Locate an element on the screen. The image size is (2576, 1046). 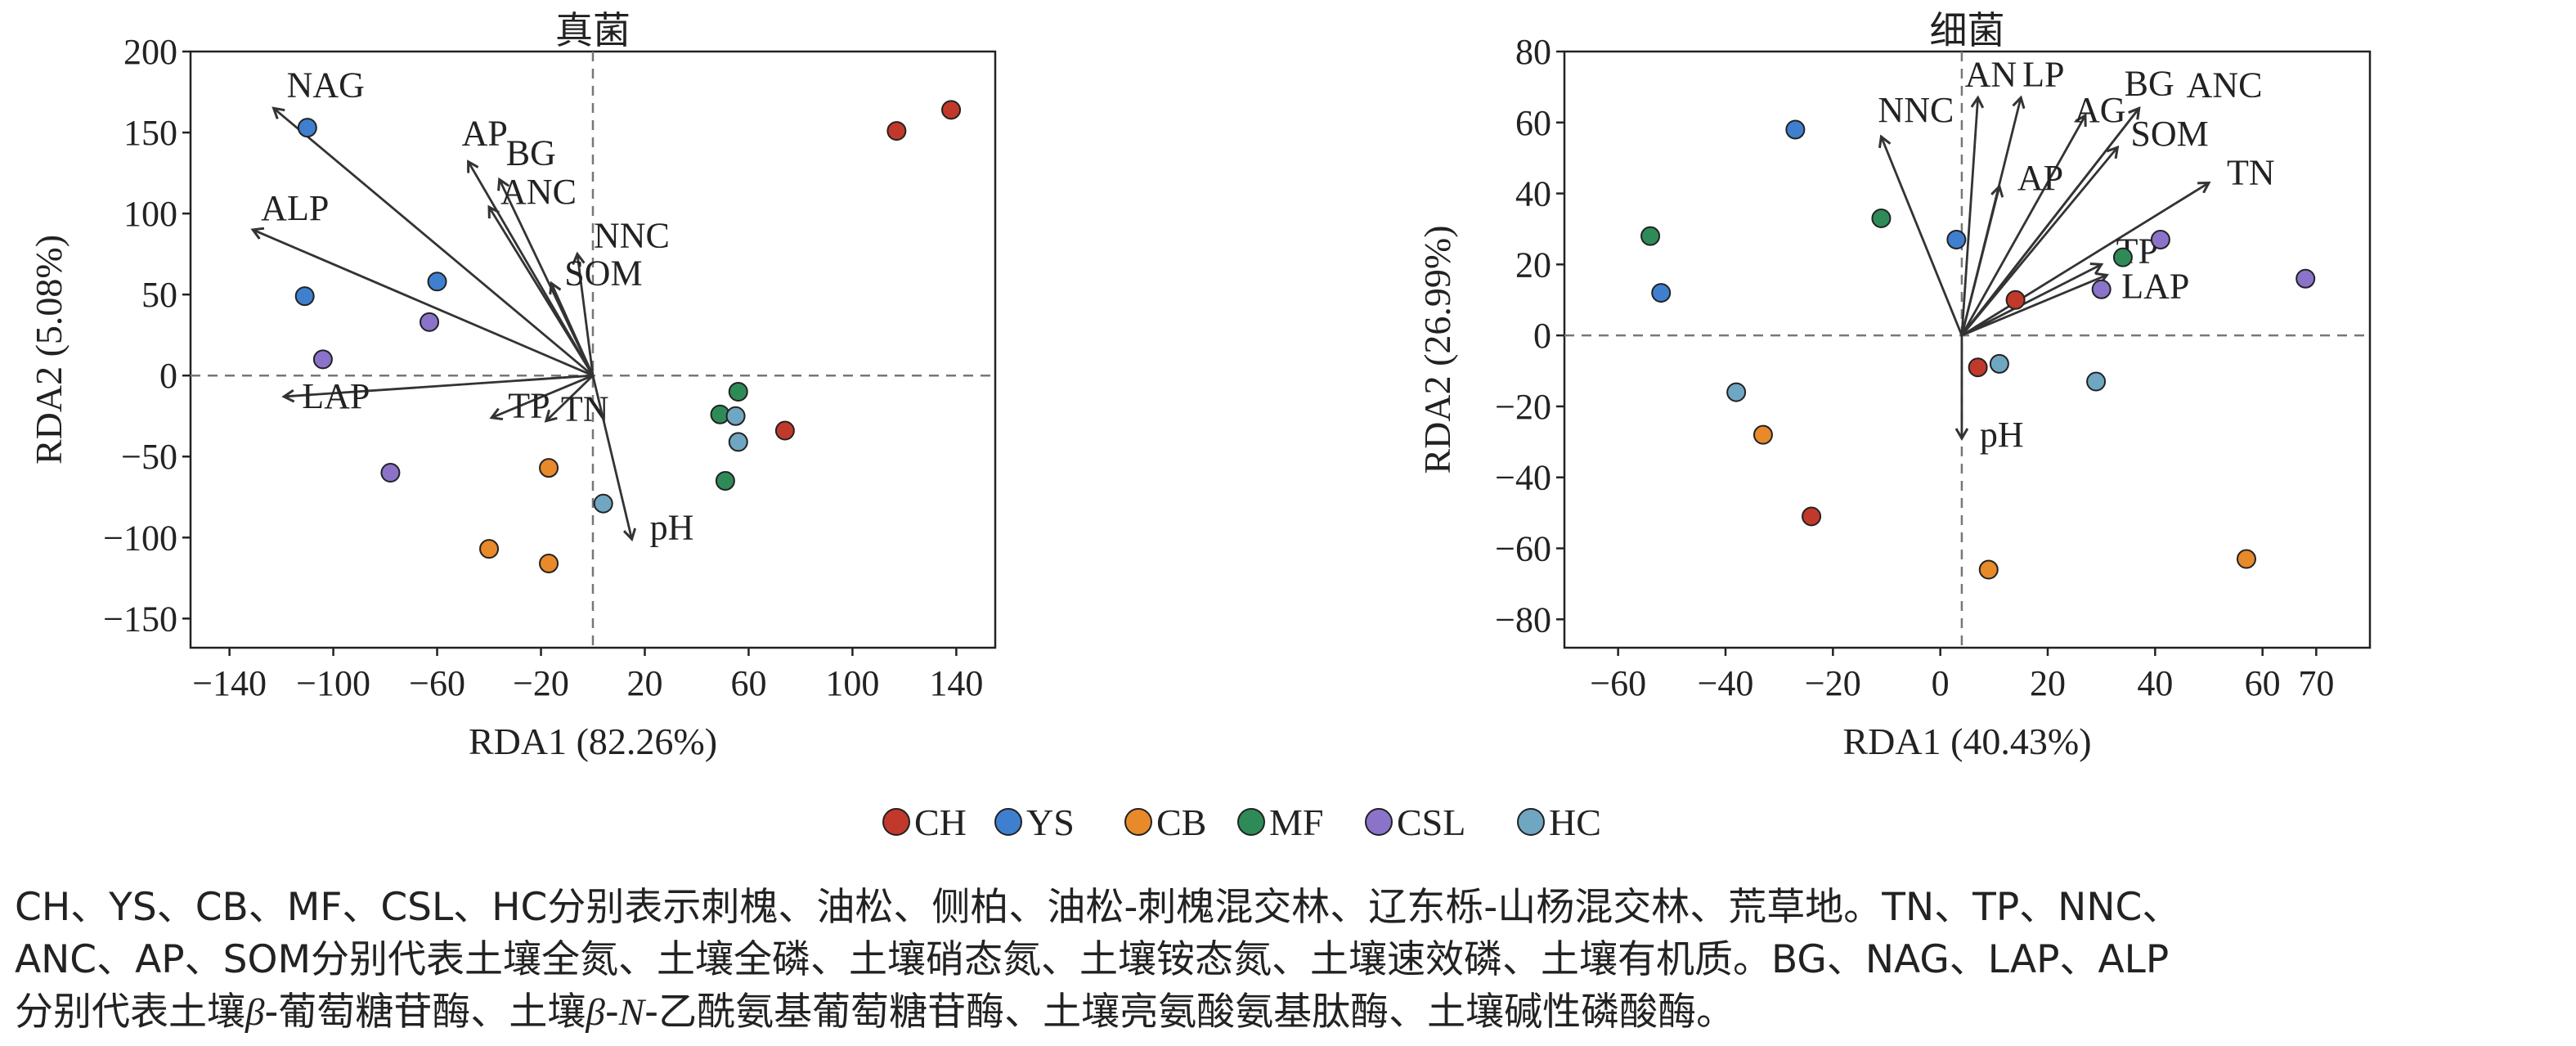
loading-arrow-ag is located at coordinates (2022, 225).